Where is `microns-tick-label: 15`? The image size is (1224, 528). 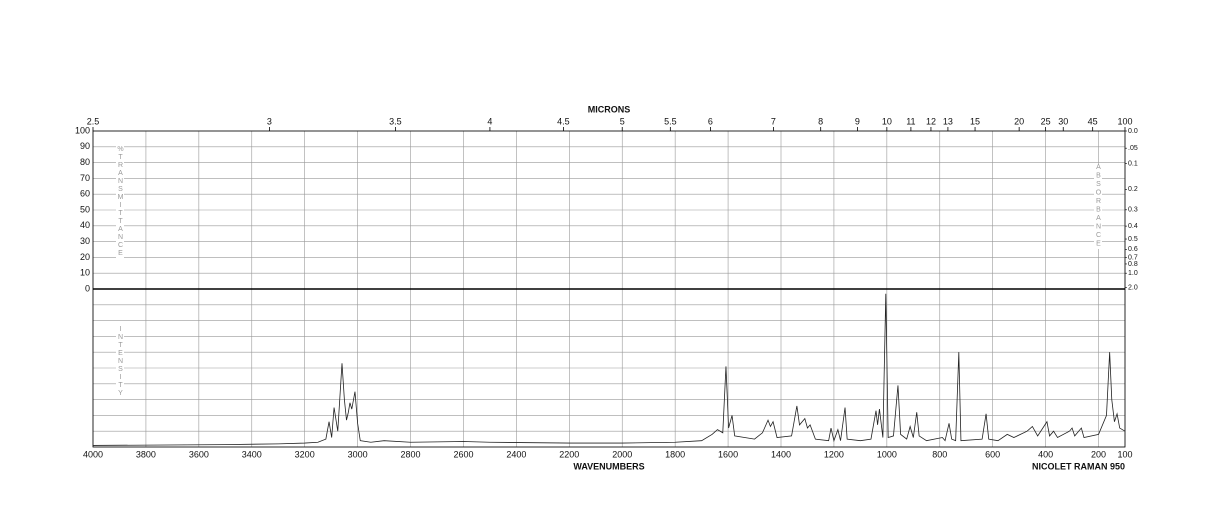 microns-tick-label: 15 is located at coordinates (975, 121).